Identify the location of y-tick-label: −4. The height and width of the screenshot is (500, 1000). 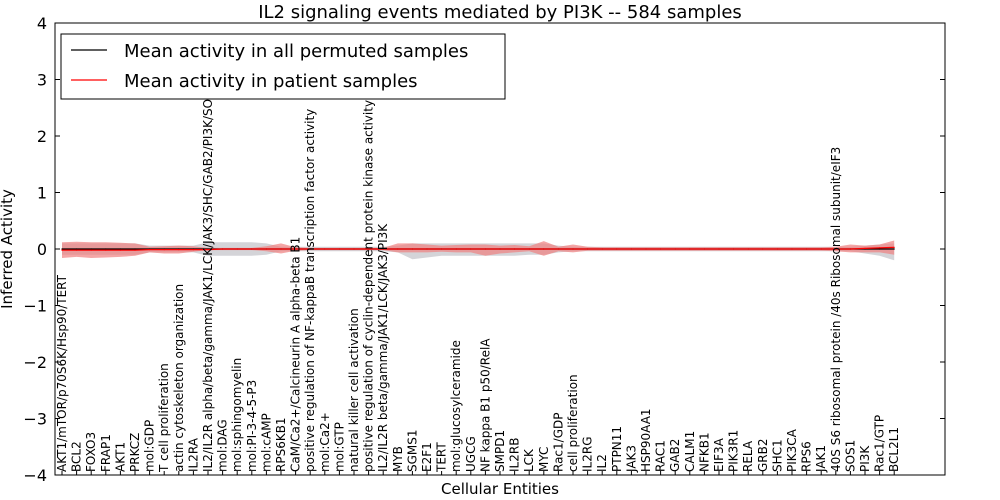
(35, 475).